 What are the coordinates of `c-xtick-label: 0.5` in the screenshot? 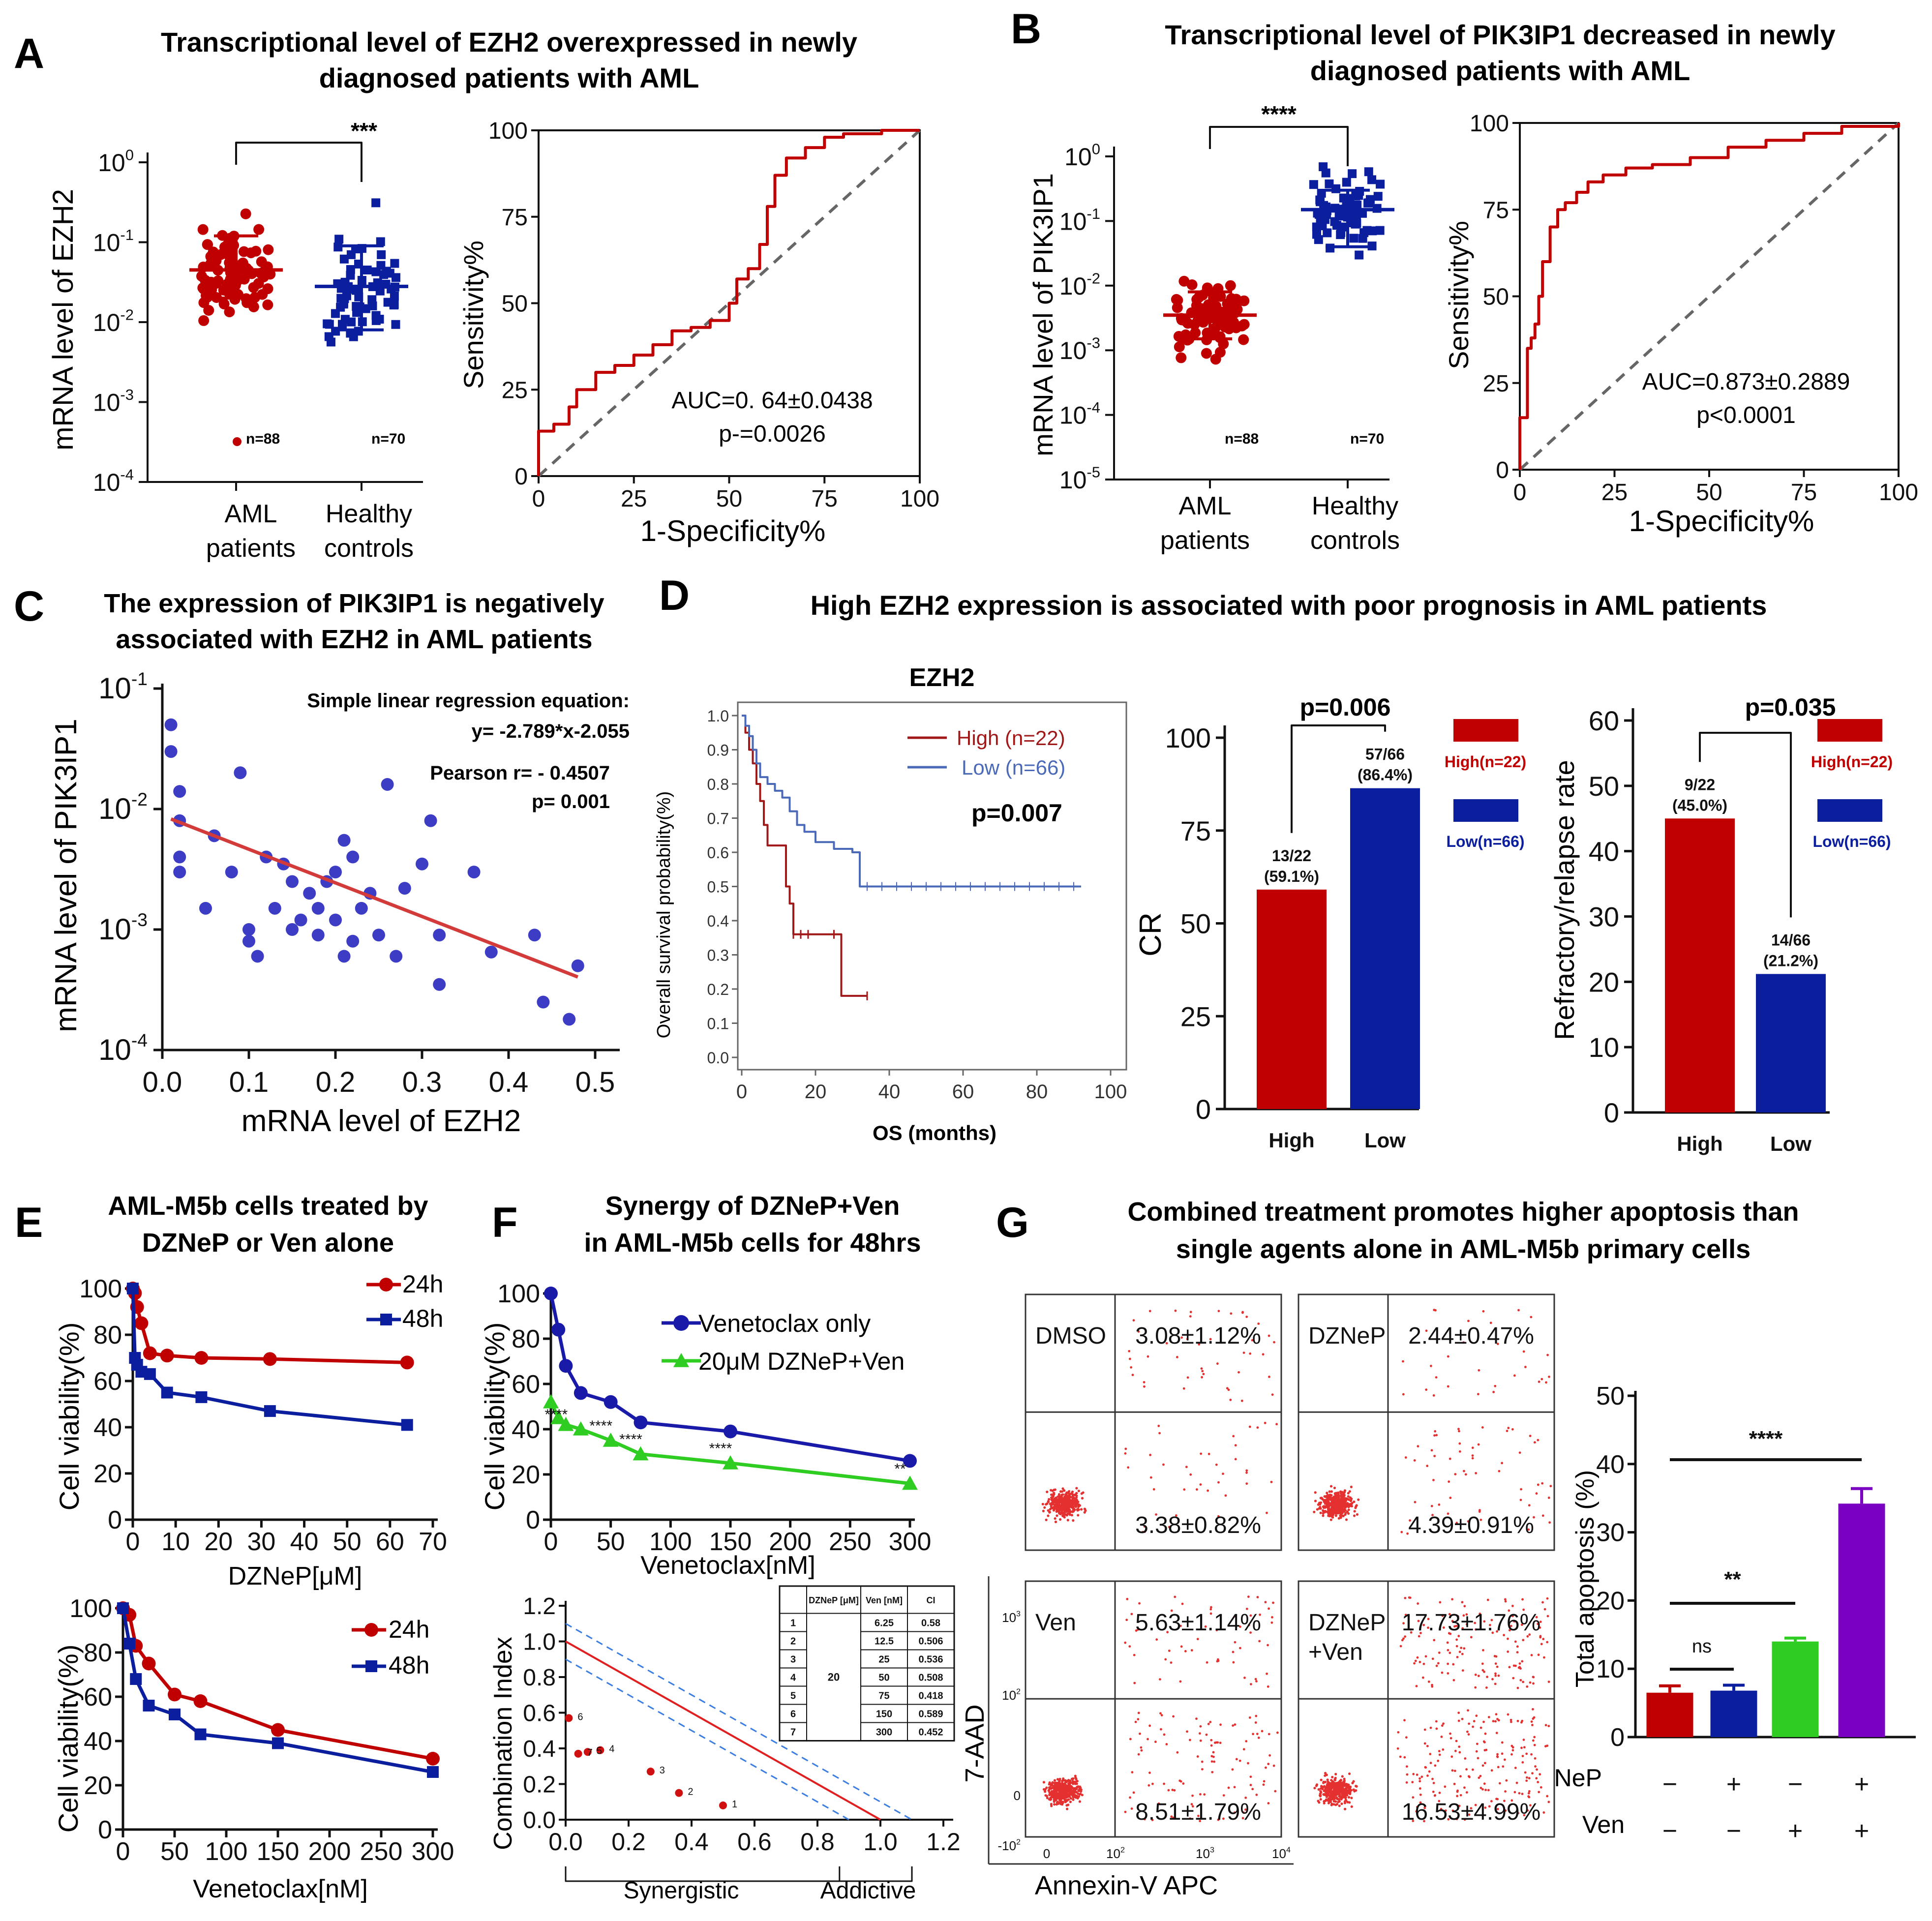 It's located at (595, 1082).